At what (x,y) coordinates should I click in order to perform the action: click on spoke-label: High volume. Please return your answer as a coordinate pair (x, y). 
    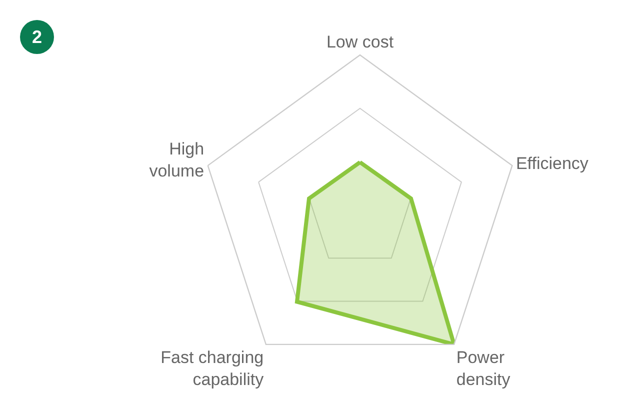
    Looking at the image, I should click on (176, 160).